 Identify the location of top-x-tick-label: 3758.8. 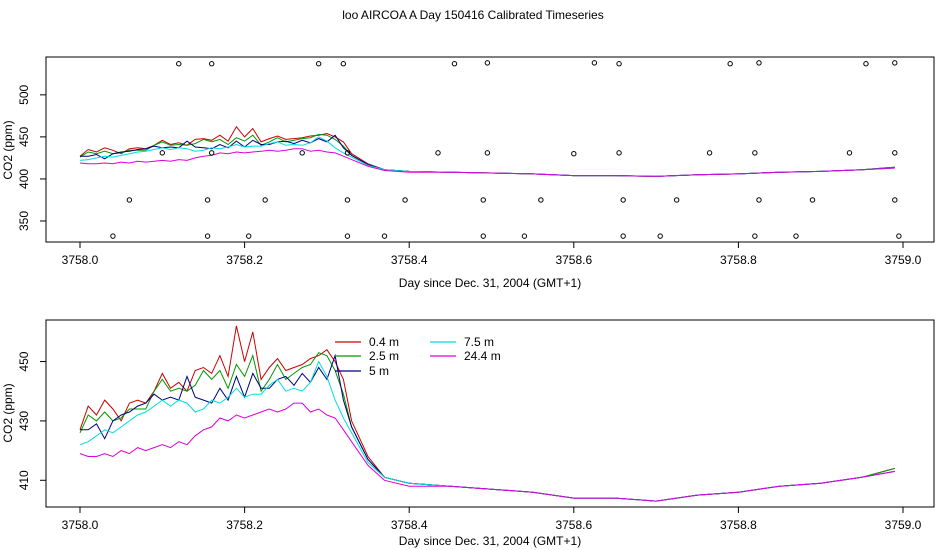
(738, 260).